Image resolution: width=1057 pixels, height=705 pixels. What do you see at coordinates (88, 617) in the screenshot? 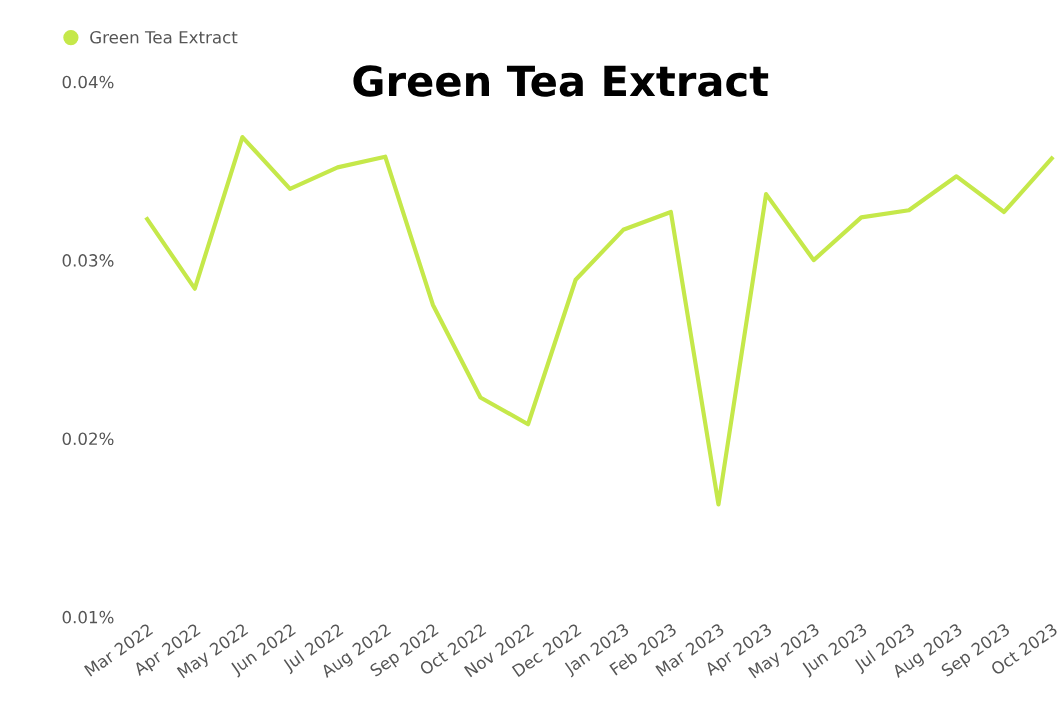
I see `y-tick-label: 0.01%` at bounding box center [88, 617].